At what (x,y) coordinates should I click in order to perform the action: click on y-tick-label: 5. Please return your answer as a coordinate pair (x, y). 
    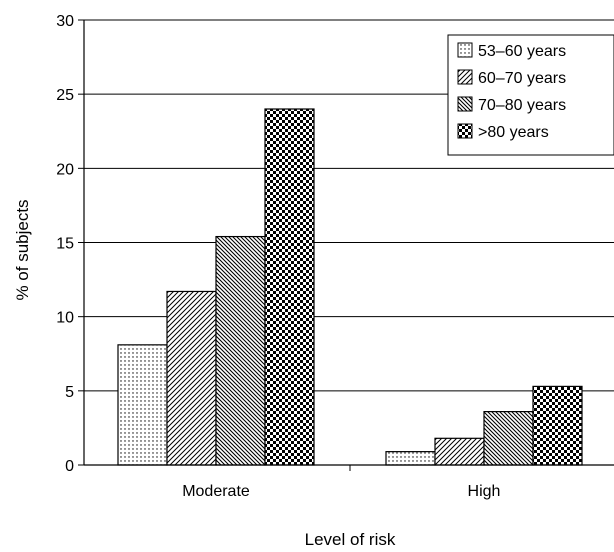
    Looking at the image, I should click on (69, 392).